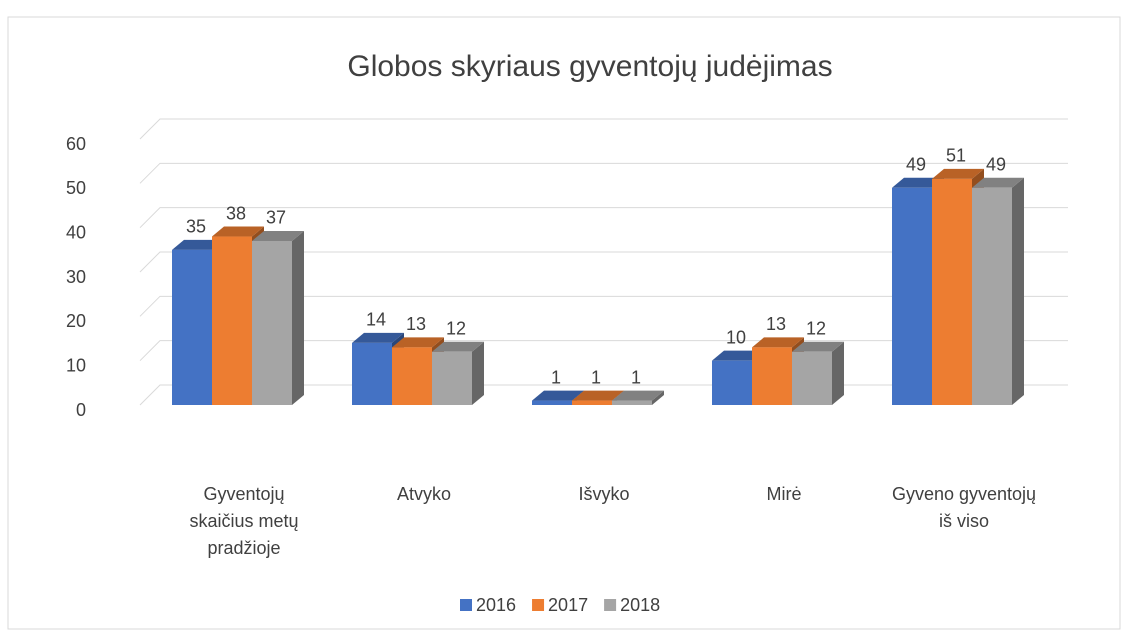  I want to click on legend-label: 2016, so click(496, 605).